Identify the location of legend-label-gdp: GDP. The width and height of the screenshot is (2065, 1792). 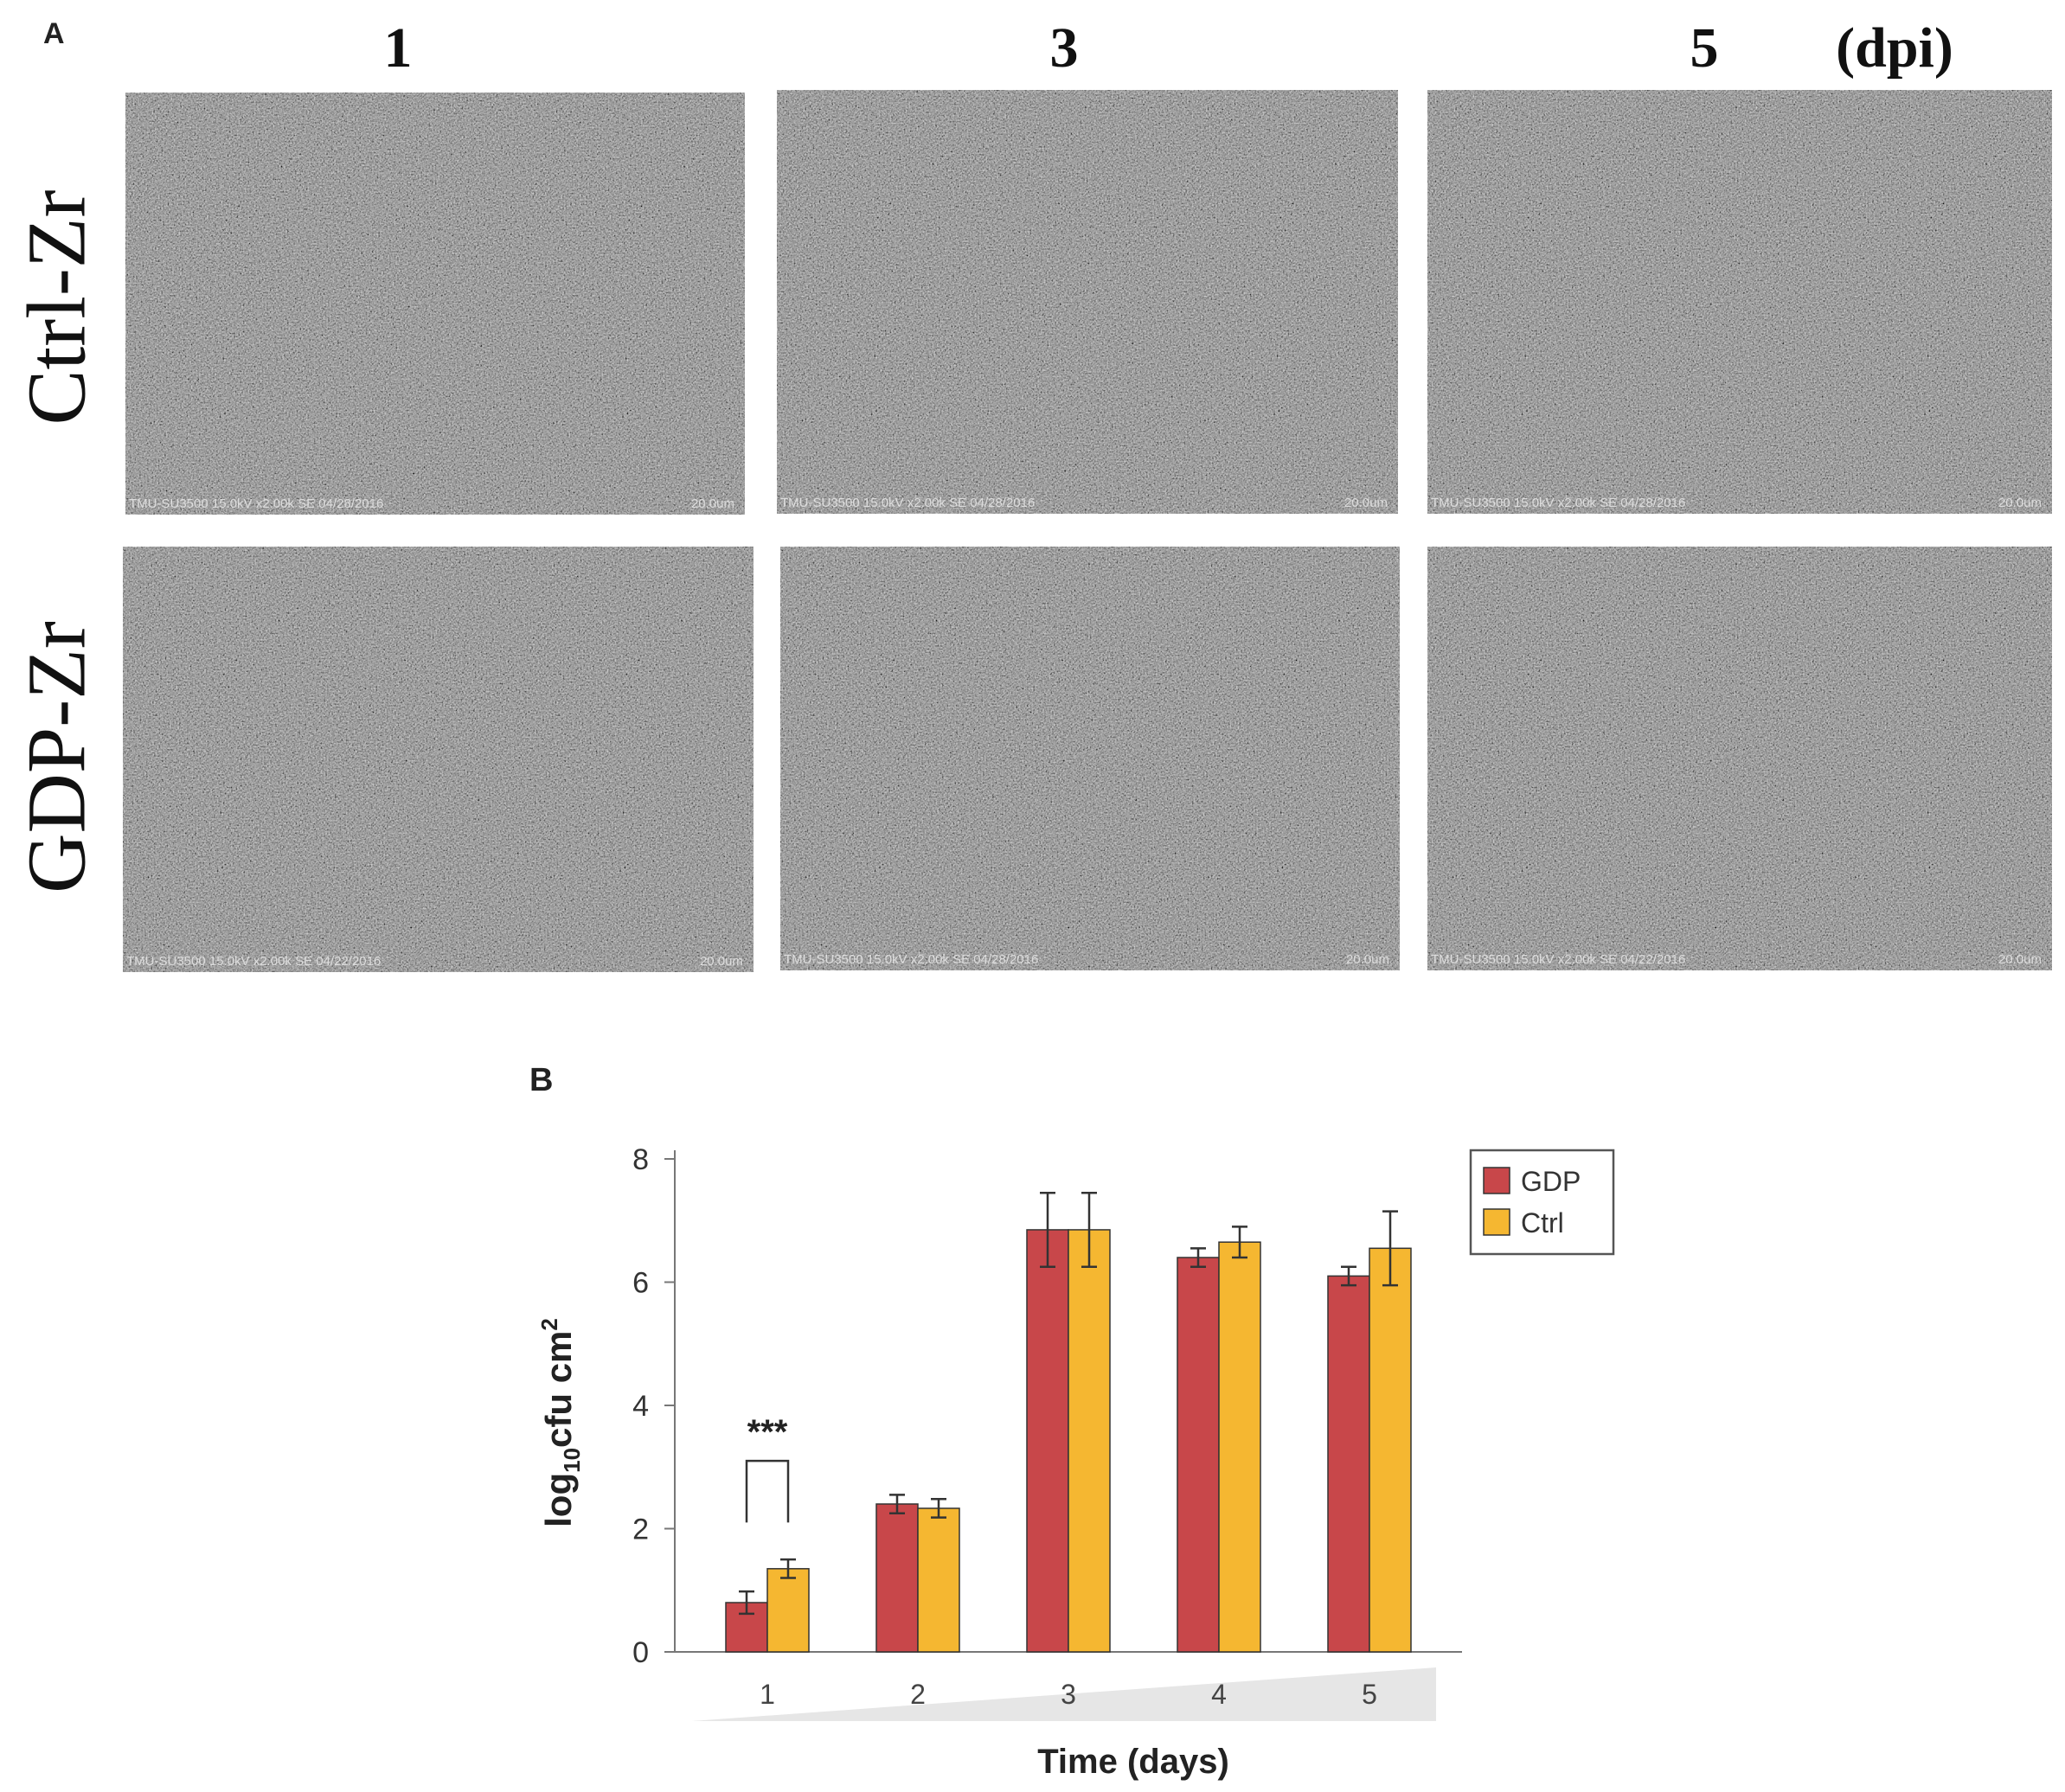
(1551, 1181).